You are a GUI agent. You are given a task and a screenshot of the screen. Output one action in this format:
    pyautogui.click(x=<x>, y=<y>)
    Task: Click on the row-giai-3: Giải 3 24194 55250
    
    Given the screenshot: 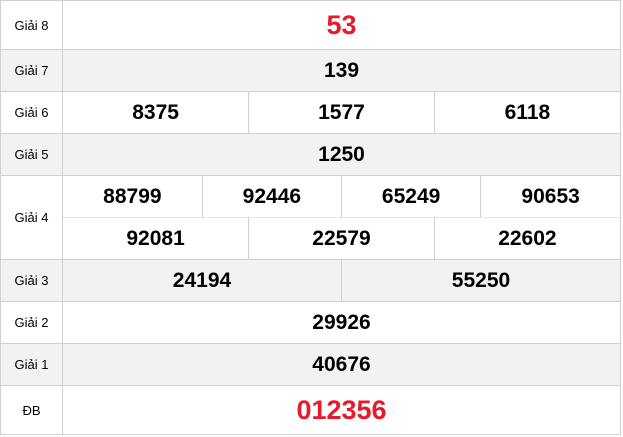 What is the action you would take?
    pyautogui.click(x=310, y=280)
    